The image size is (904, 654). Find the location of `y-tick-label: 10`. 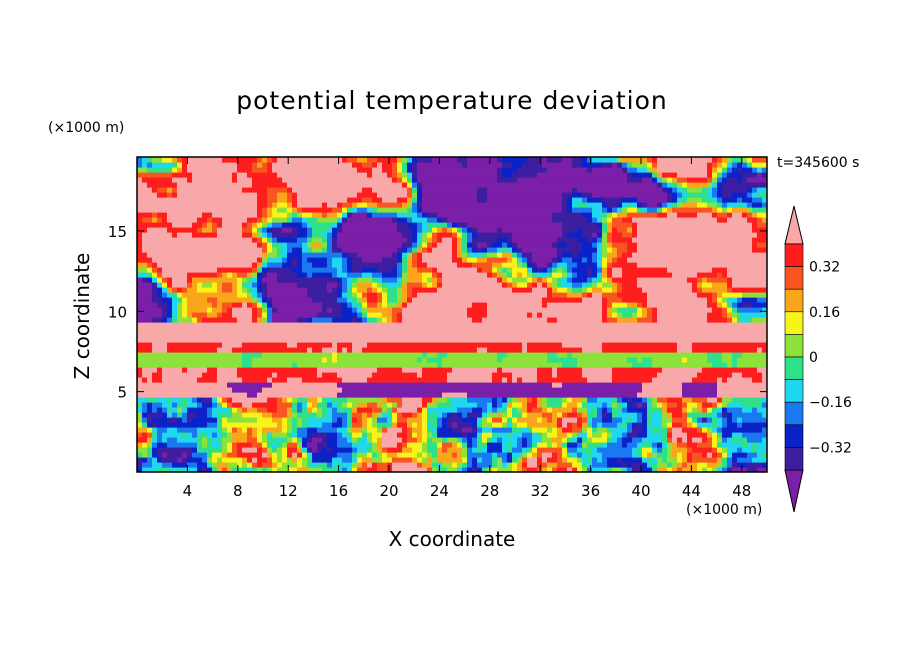

y-tick-label: 10 is located at coordinates (117, 312).